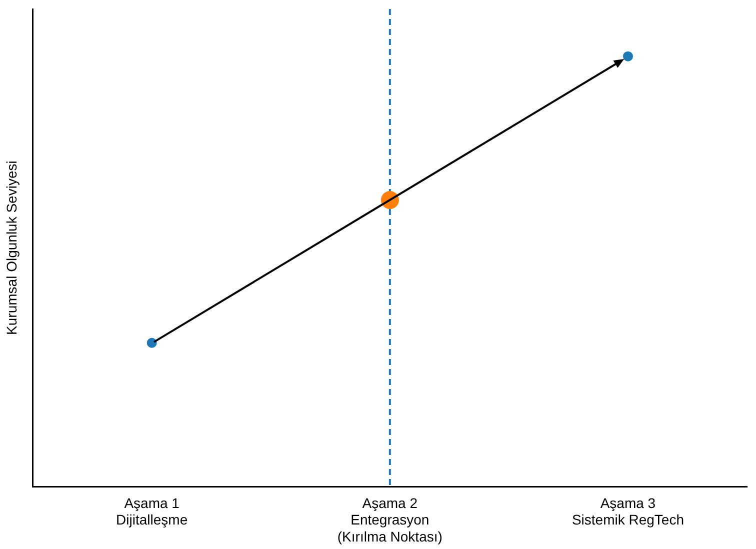 This screenshot has width=756, height=549. Describe the element at coordinates (628, 511) in the screenshot. I see `x-tick-label: Aşama 3 Sistemik RegTech` at that location.